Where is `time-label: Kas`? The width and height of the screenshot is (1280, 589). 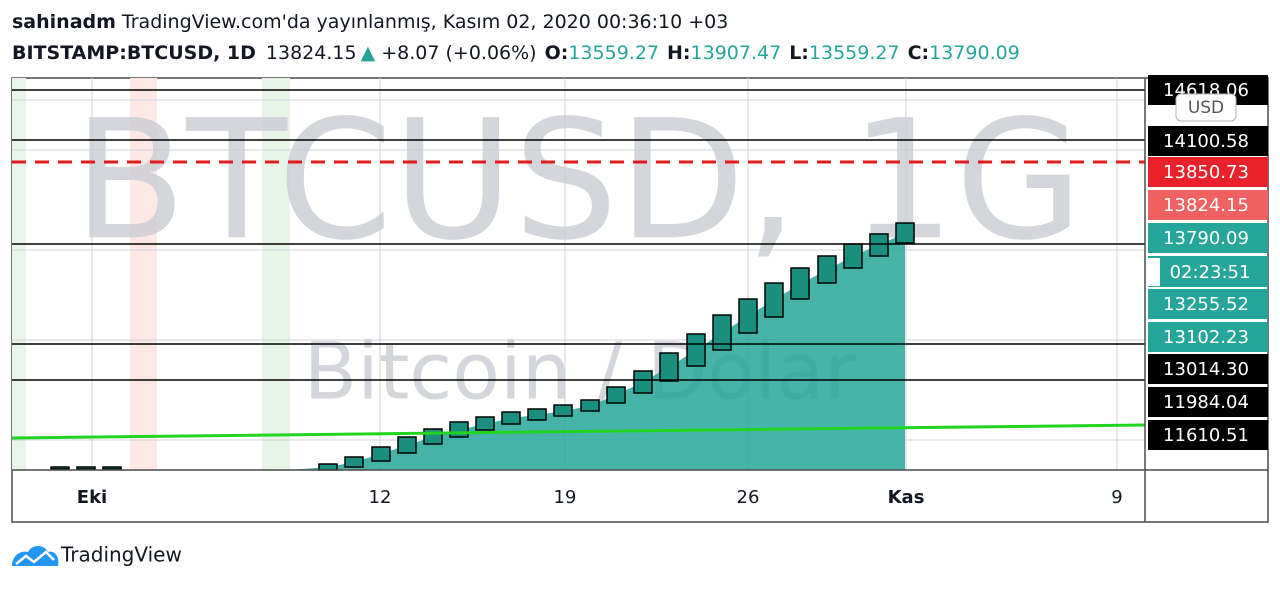 time-label: Kas is located at coordinates (906, 497).